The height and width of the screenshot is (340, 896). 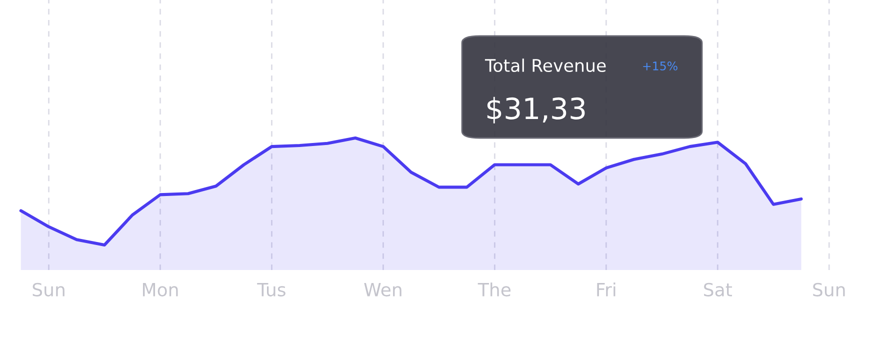 I want to click on x-tick-label: Fri, so click(x=606, y=289).